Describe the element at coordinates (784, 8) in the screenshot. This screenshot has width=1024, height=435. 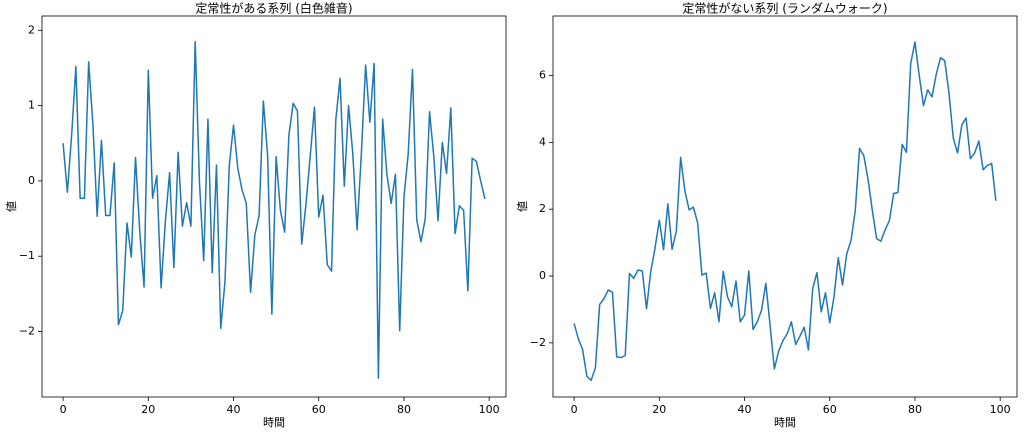
I see `chart-title: 定常性がない系列 (ランダムウォーク)` at that location.